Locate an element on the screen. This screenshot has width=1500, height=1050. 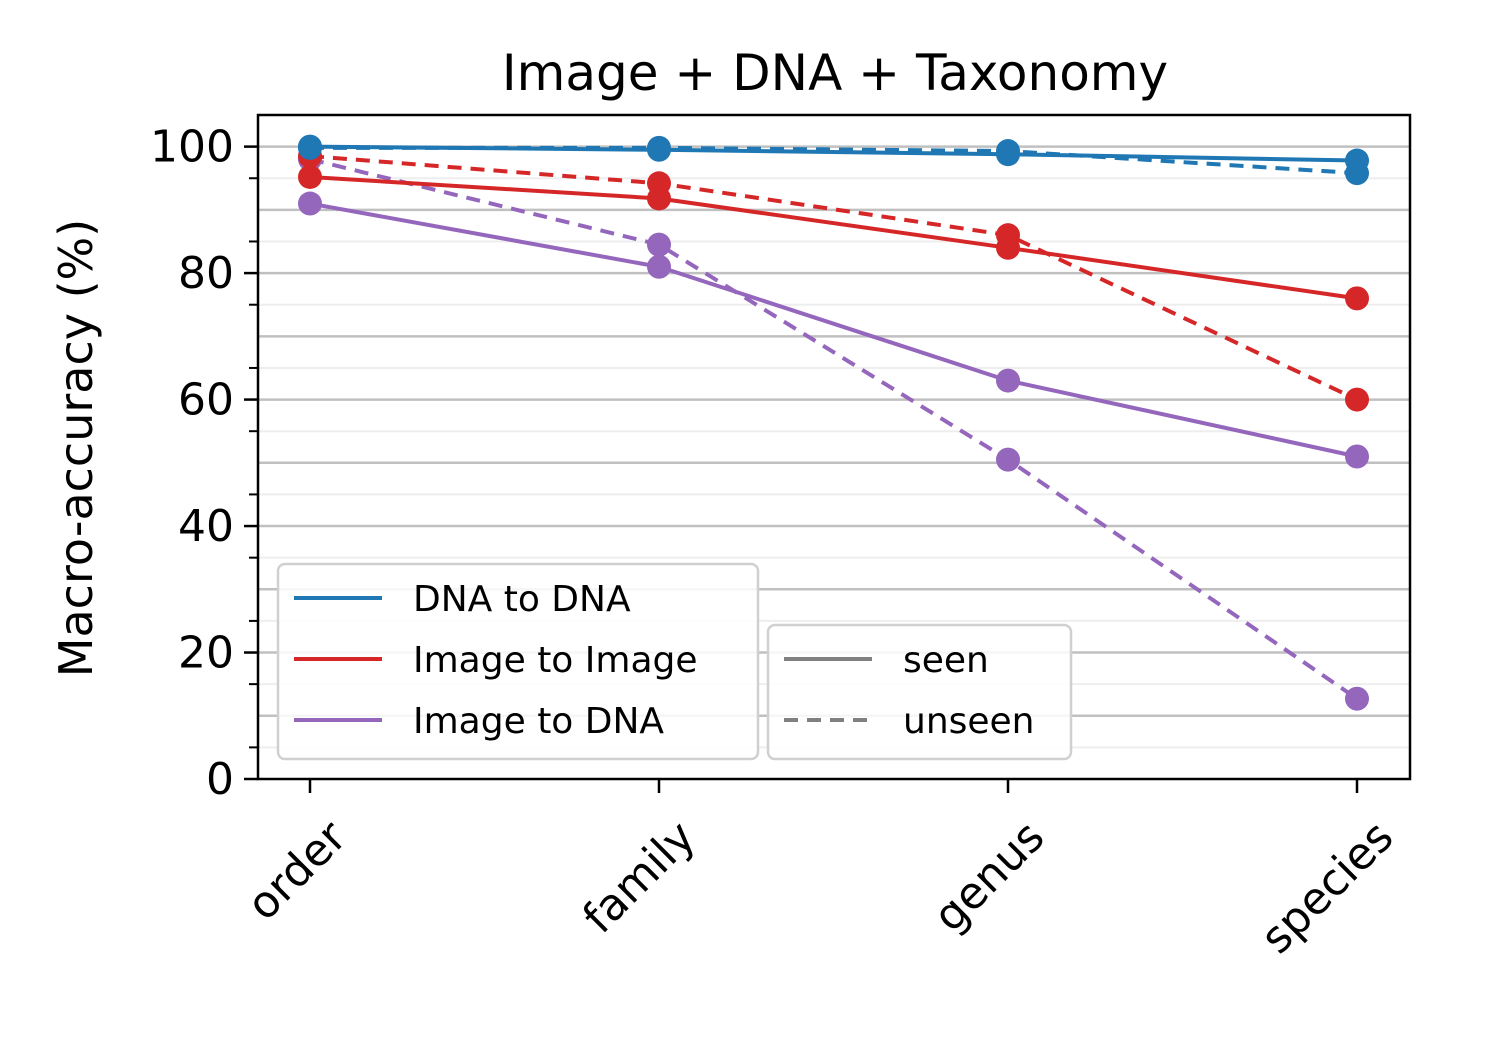
legend-label: Image to Image is located at coordinates (555, 660).